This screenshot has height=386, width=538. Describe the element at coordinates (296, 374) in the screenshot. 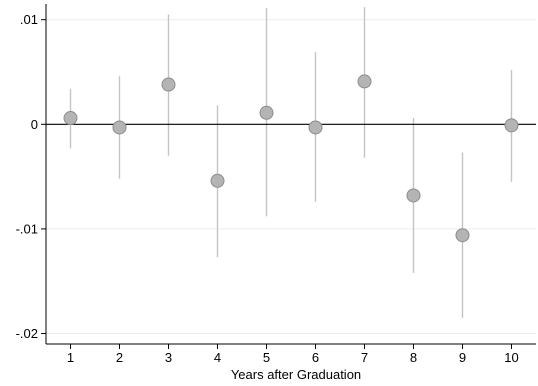

I see `x-axis-label: Years after Graduation` at that location.